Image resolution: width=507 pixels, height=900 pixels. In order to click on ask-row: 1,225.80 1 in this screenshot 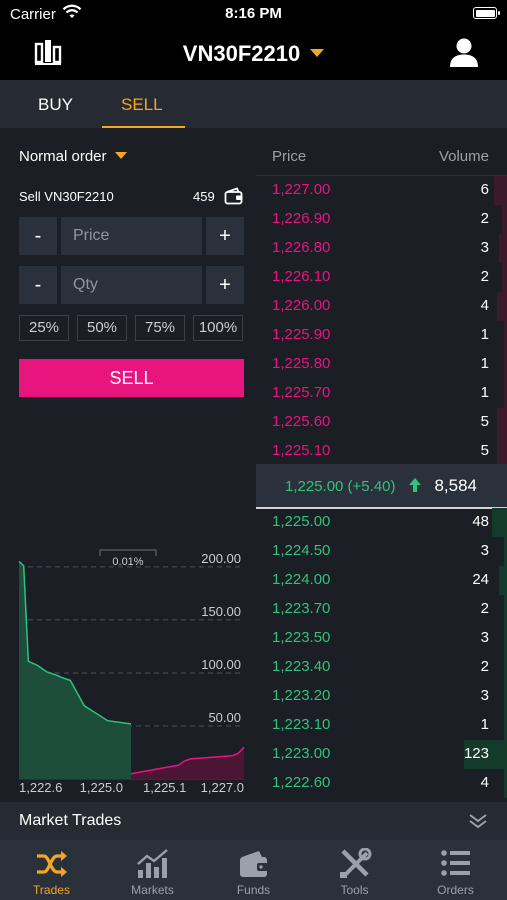, I will do `click(381, 364)`.